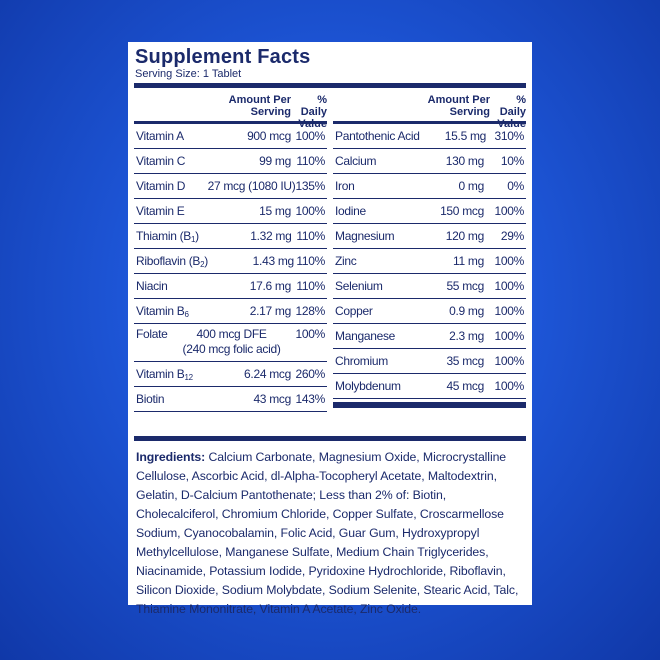  Describe the element at coordinates (161, 161) in the screenshot. I see `nutrient-name-text: Vitamin C` at that location.